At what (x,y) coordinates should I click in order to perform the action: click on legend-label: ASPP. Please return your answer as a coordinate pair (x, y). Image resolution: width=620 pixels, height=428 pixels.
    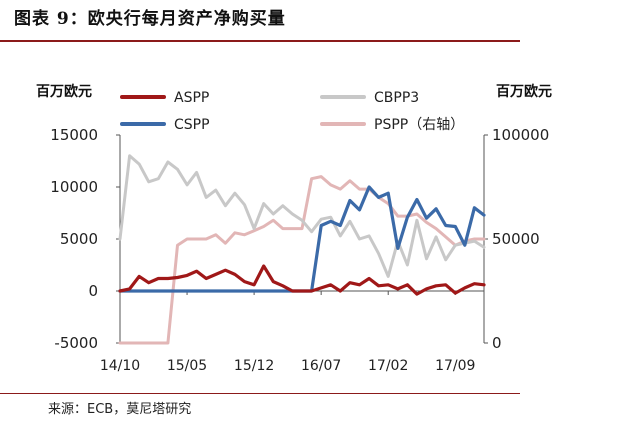
    Looking at the image, I should click on (191, 98).